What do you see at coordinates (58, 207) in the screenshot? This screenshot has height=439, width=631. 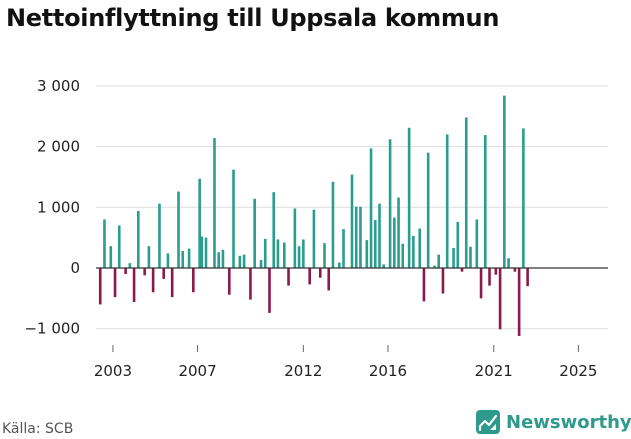 I see `y-tick-label: 1 000` at bounding box center [58, 207].